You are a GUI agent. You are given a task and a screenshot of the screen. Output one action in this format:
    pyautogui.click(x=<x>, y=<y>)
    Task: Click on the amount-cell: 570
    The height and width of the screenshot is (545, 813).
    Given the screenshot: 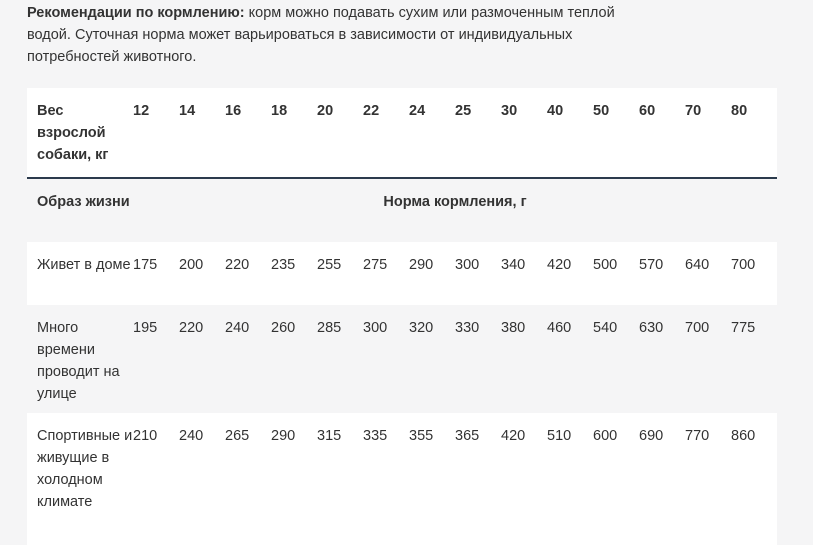 What is the action you would take?
    pyautogui.click(x=651, y=265)
    